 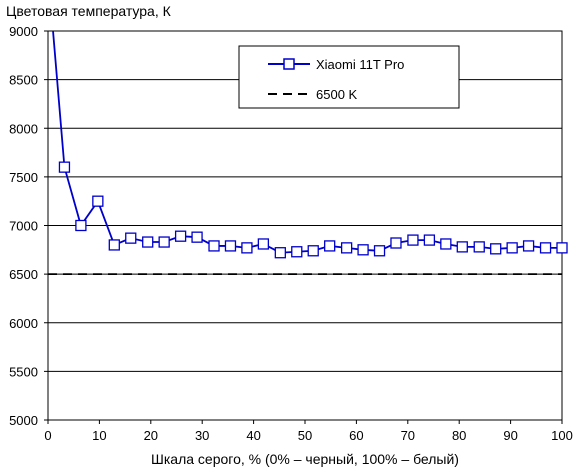 I want to click on x-tick-label: 70, so click(x=408, y=435).